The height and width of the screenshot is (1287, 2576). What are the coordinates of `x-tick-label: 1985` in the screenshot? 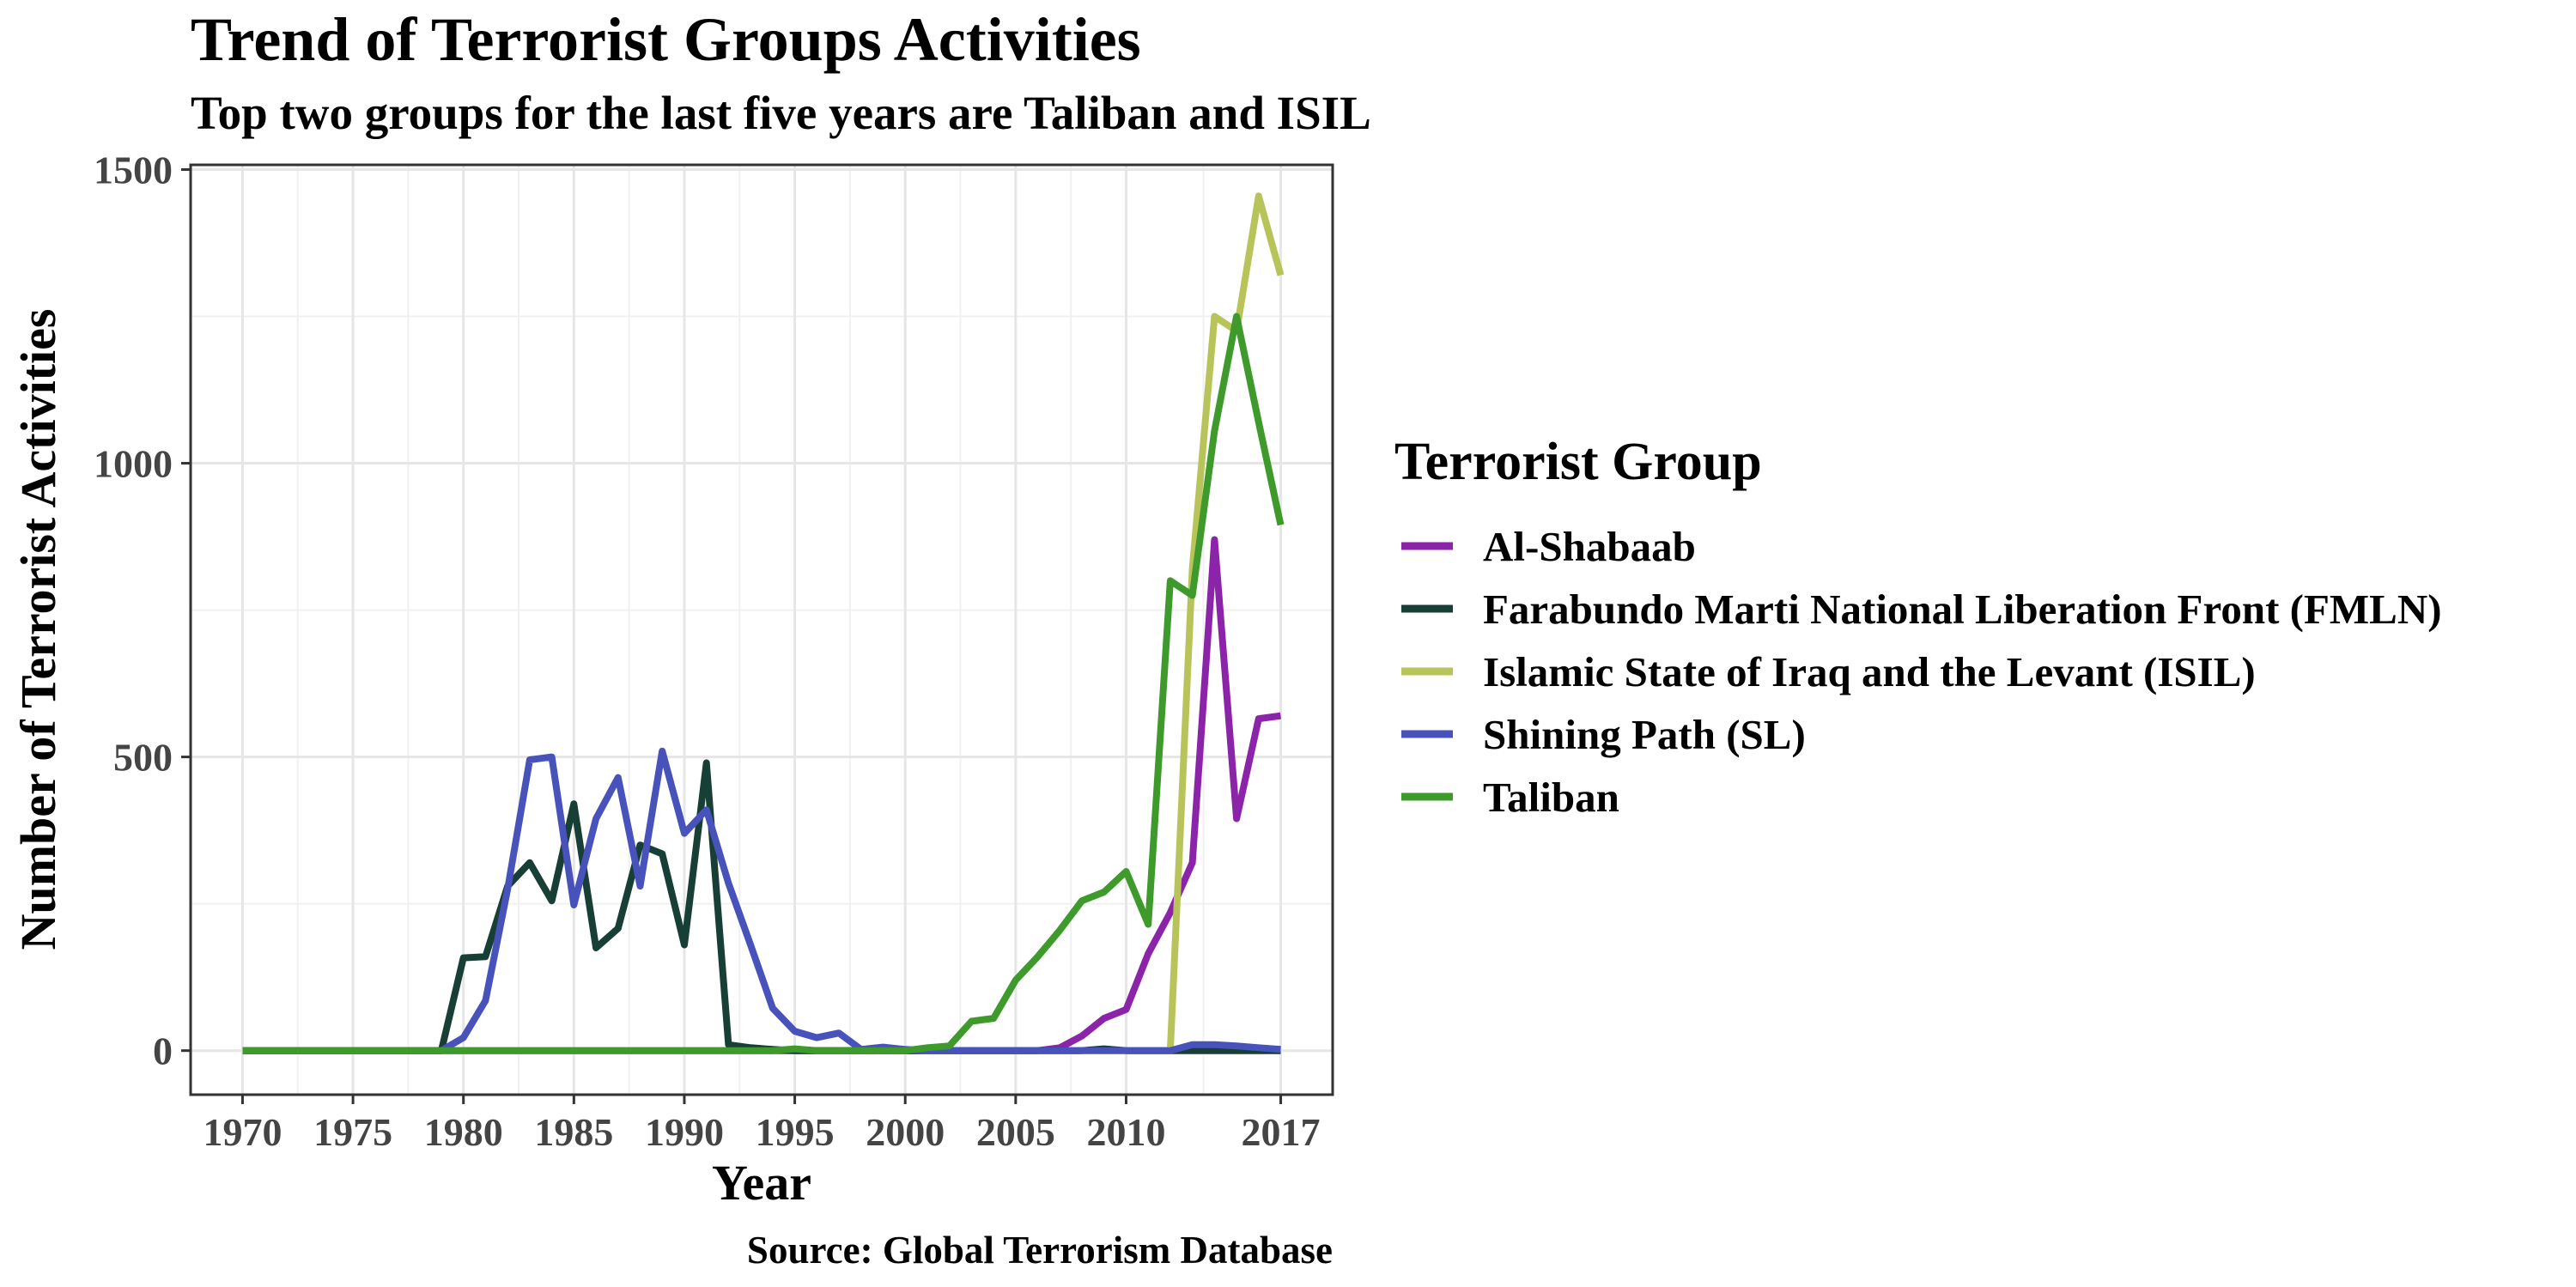 It's located at (574, 1132).